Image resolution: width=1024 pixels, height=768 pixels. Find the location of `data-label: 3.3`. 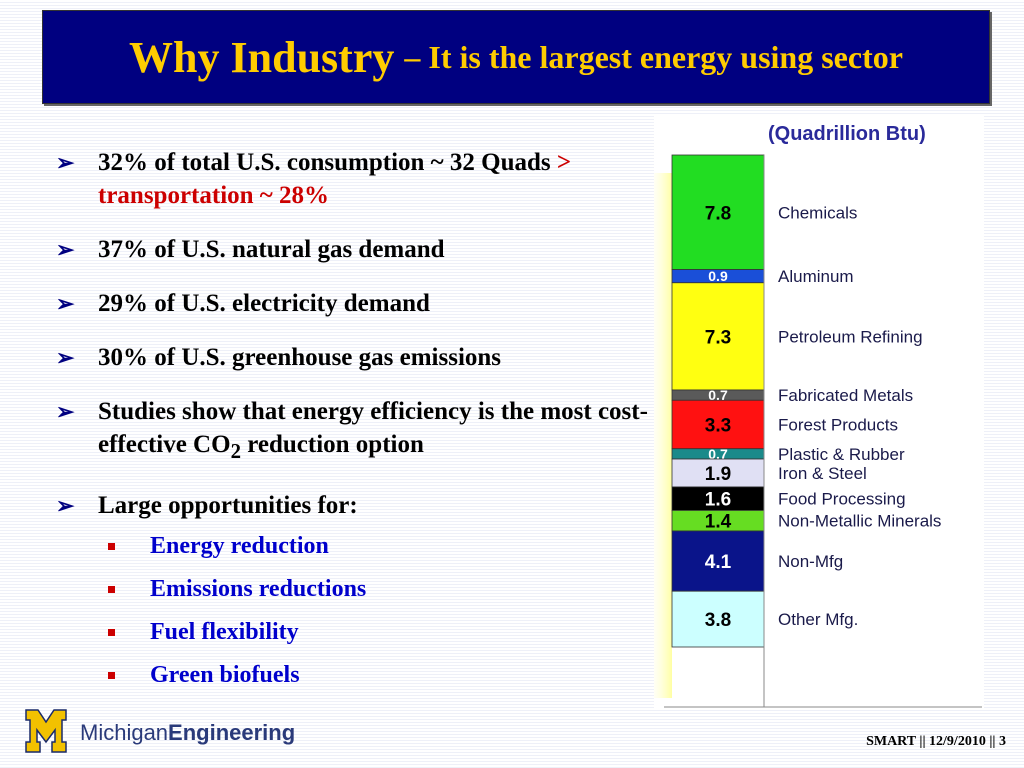

data-label: 3.3 is located at coordinates (718, 425).